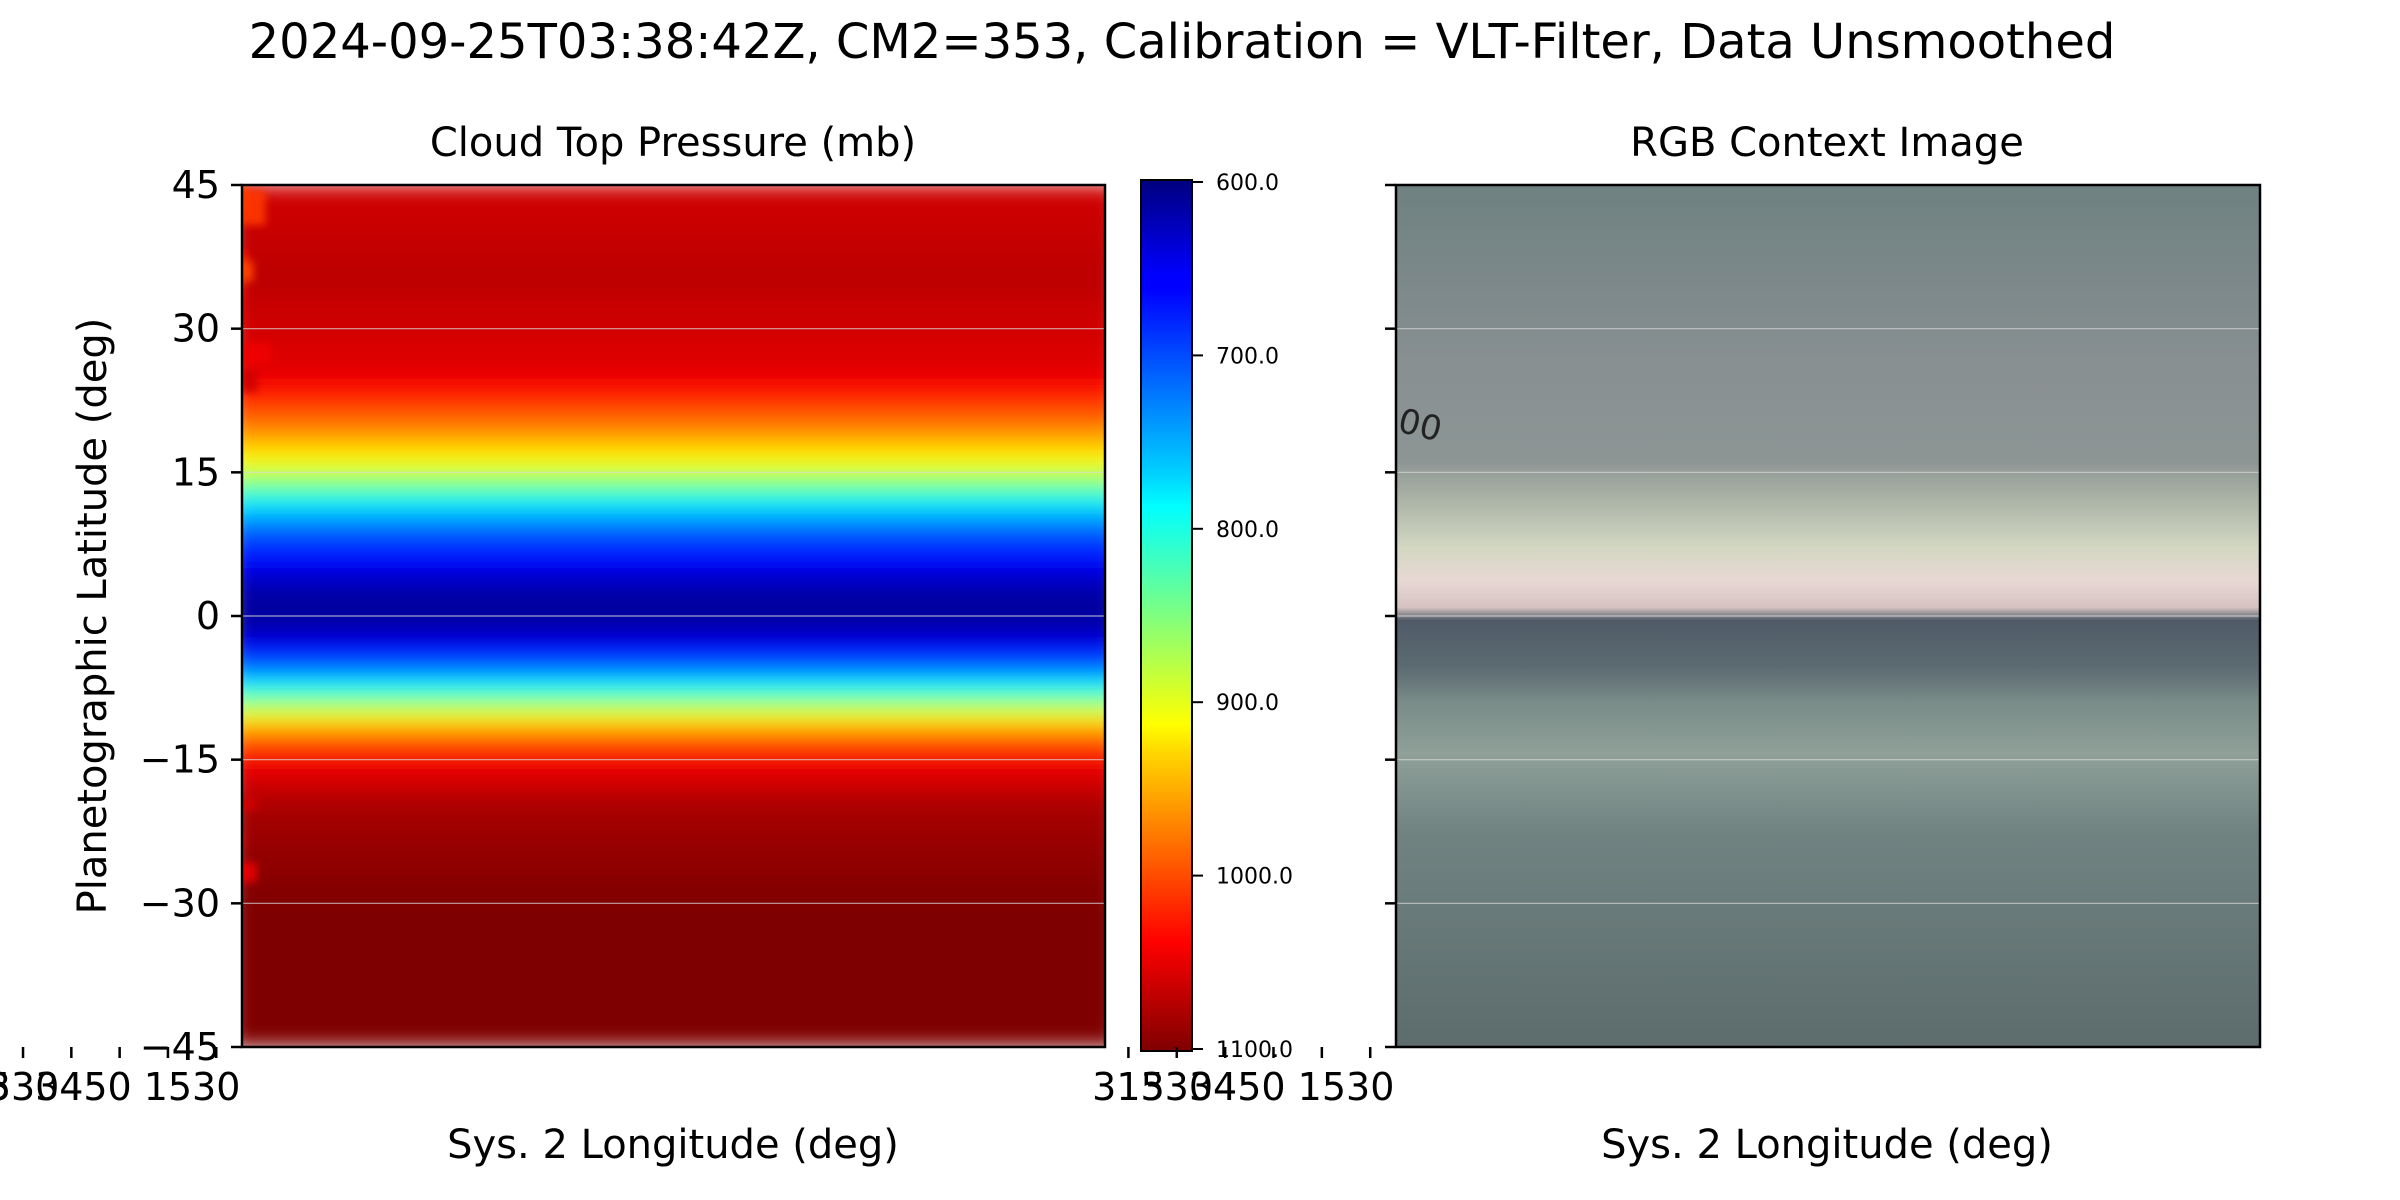  Describe the element at coordinates (9, 701) in the screenshot. I see `contour-label: 800.0` at that location.